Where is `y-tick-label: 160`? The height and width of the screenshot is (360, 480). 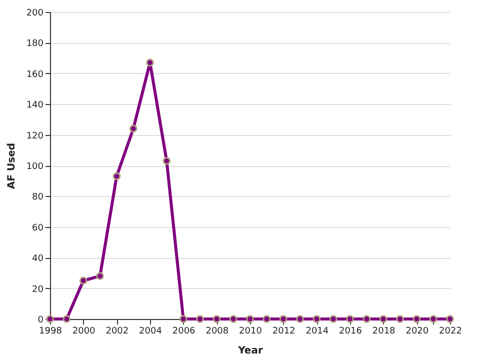
y-tick-label: 160 is located at coordinates (35, 75).